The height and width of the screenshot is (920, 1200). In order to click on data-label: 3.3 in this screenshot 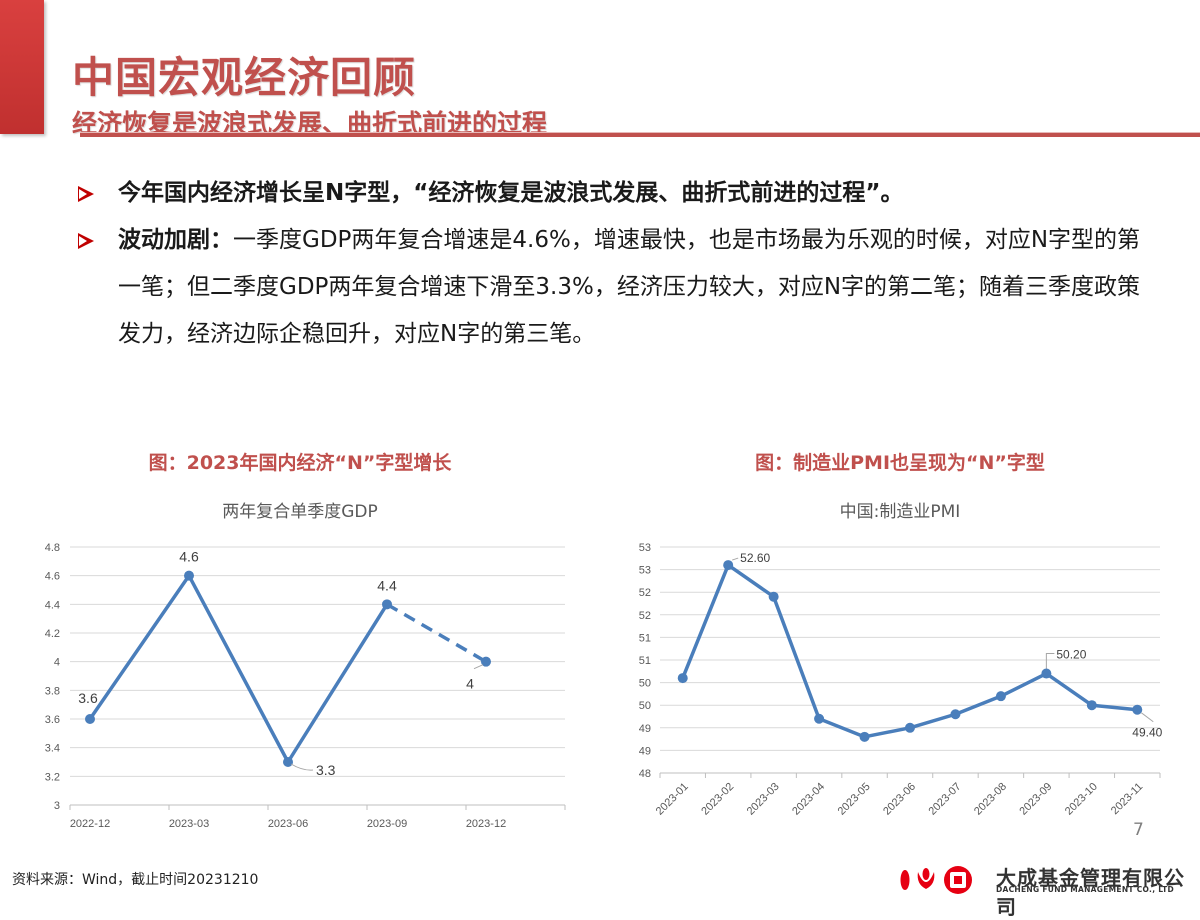, I will do `click(326, 770)`.